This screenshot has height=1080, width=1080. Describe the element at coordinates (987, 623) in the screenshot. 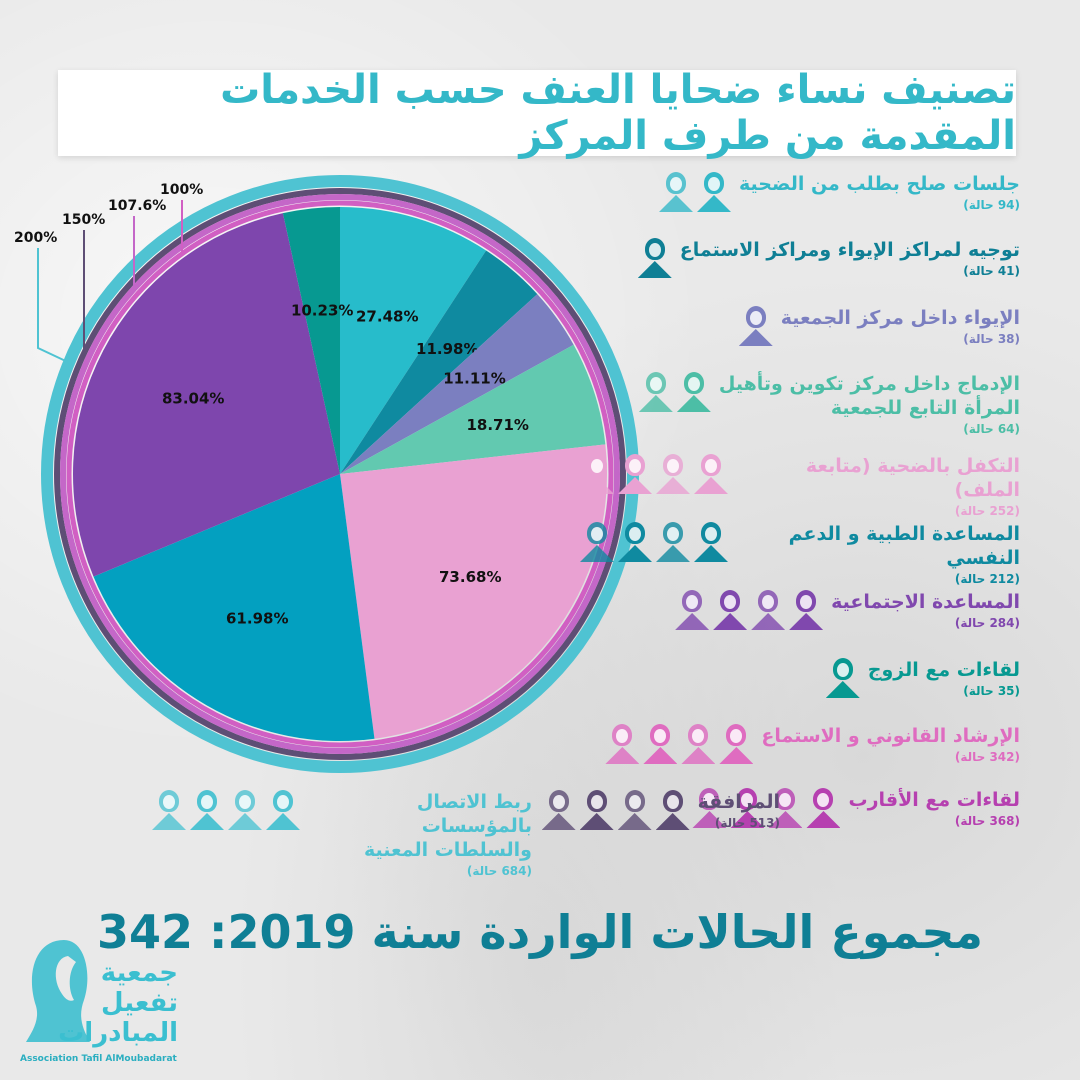

I see `legend-count: (284 حالة)` at that location.